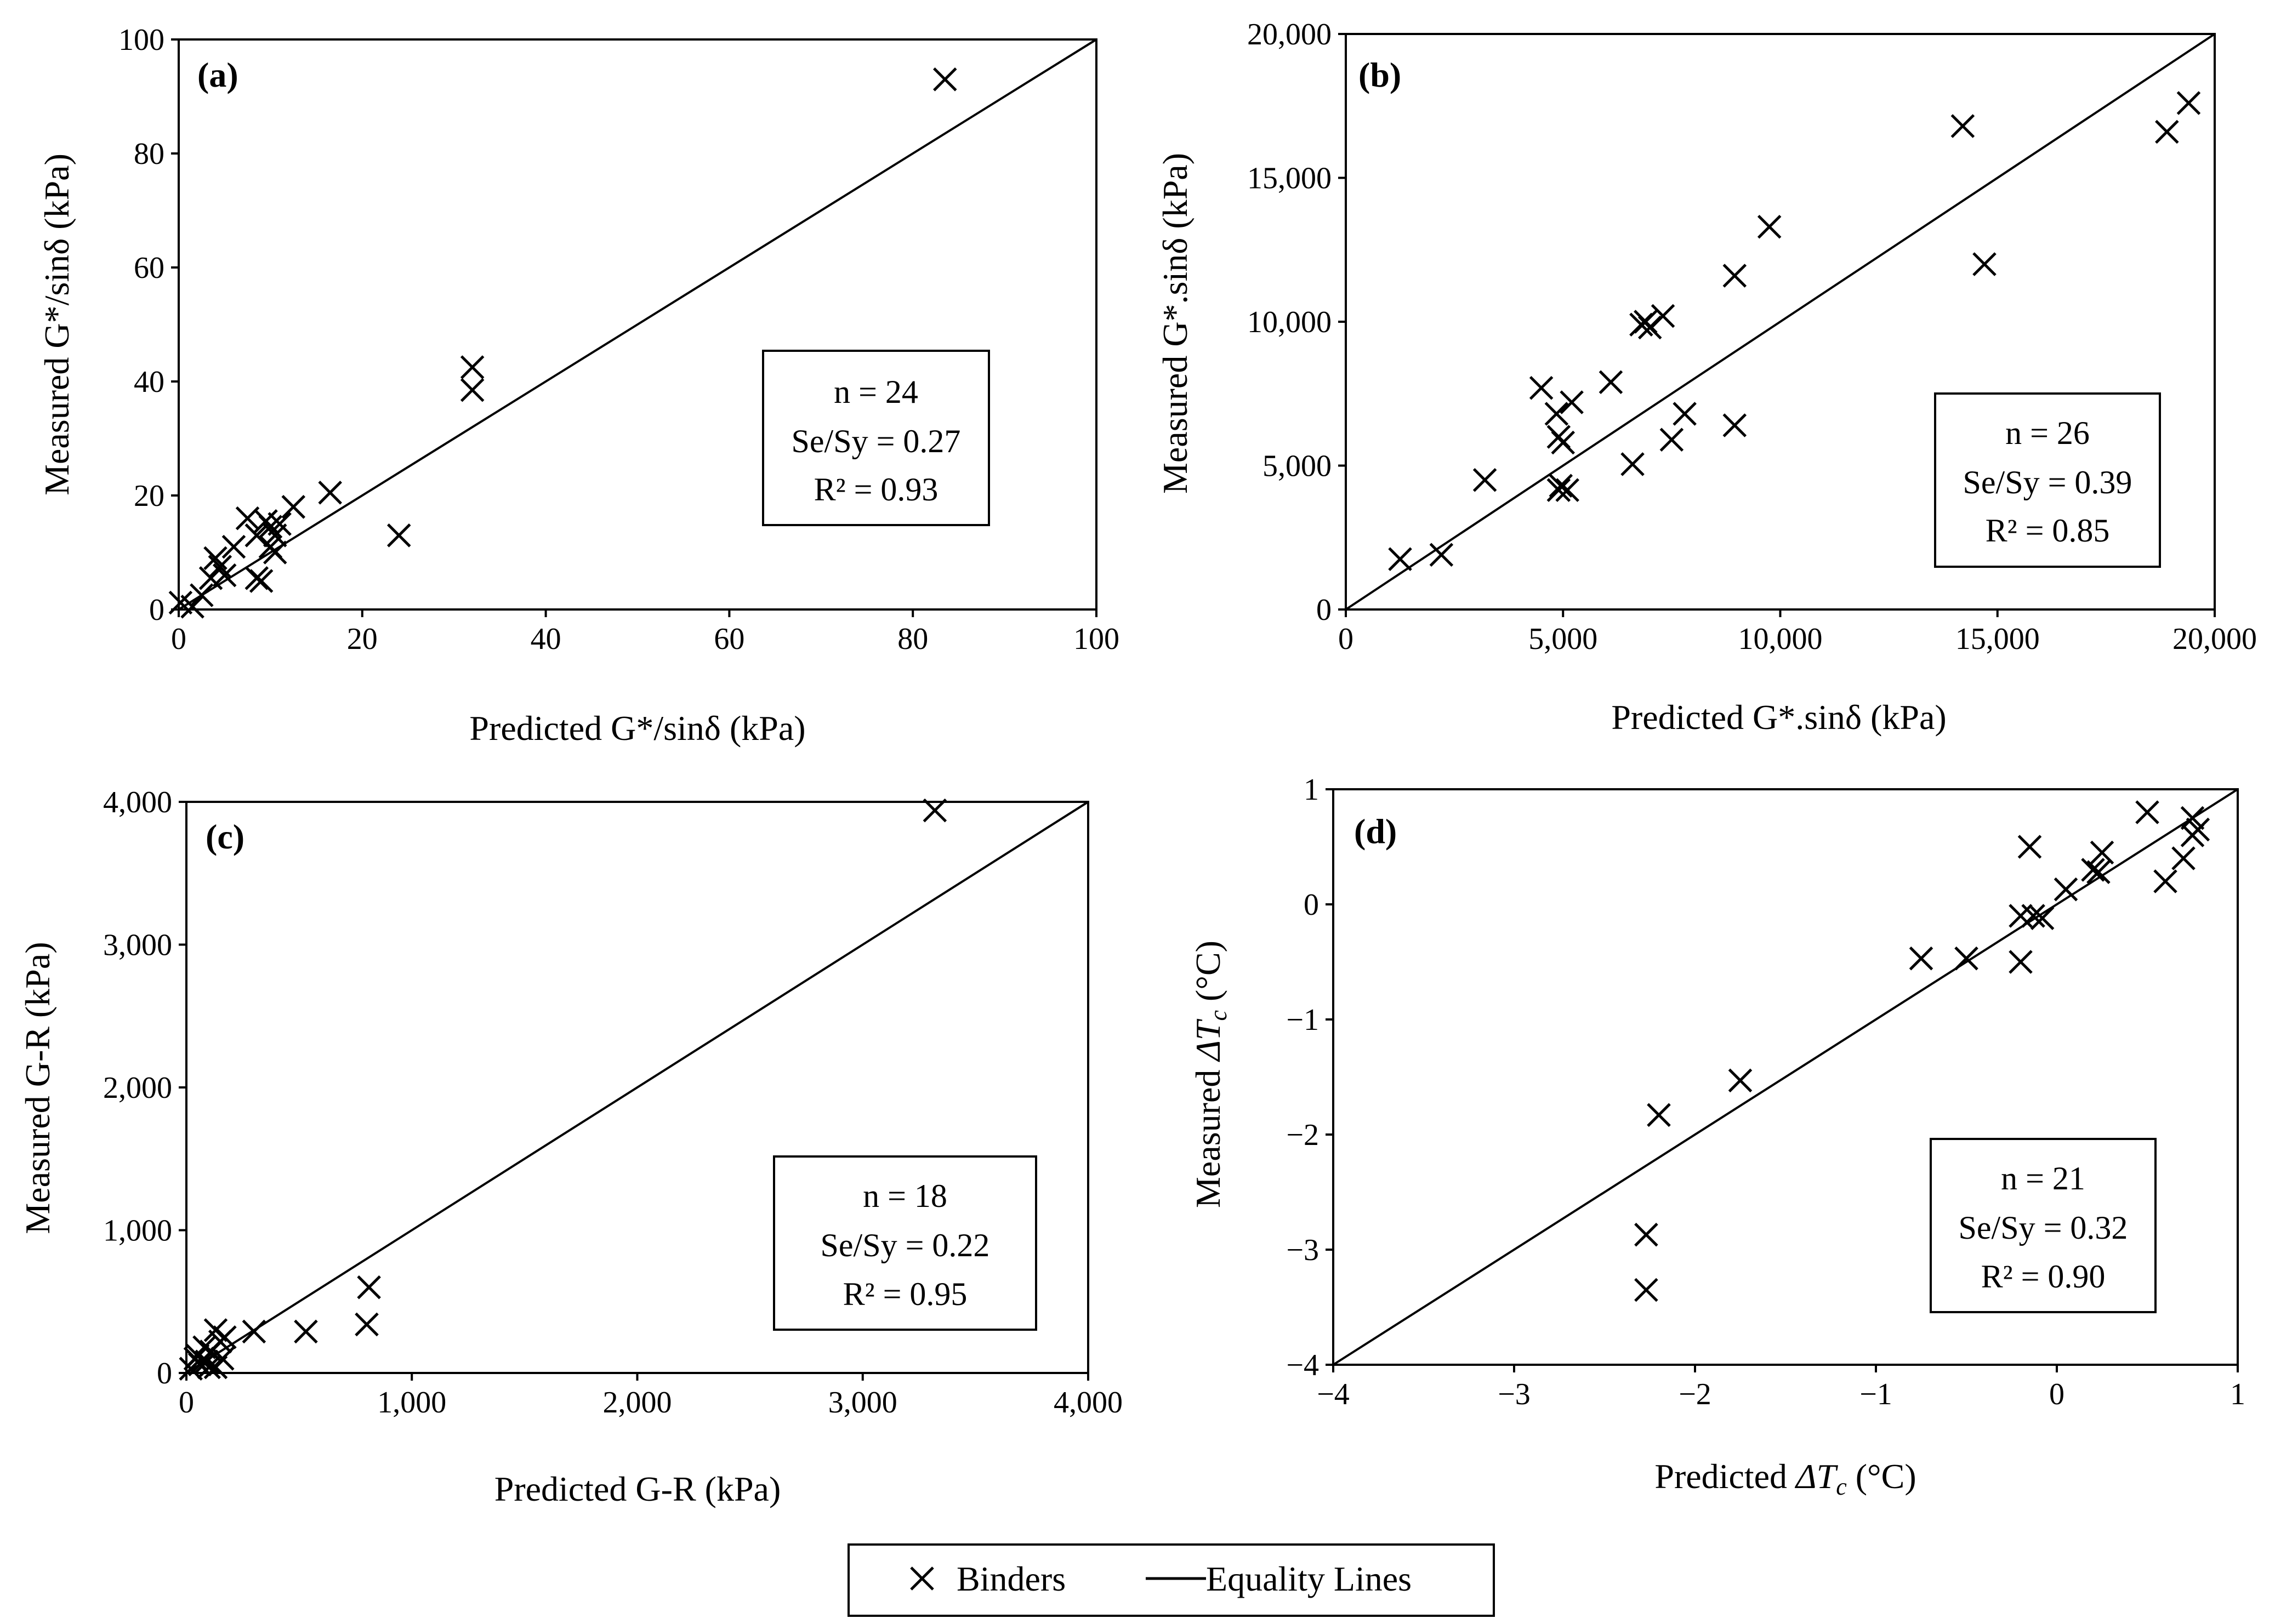 This screenshot has width=2275, height=1624. I want to click on panel-label-b: (b), so click(1379, 74).